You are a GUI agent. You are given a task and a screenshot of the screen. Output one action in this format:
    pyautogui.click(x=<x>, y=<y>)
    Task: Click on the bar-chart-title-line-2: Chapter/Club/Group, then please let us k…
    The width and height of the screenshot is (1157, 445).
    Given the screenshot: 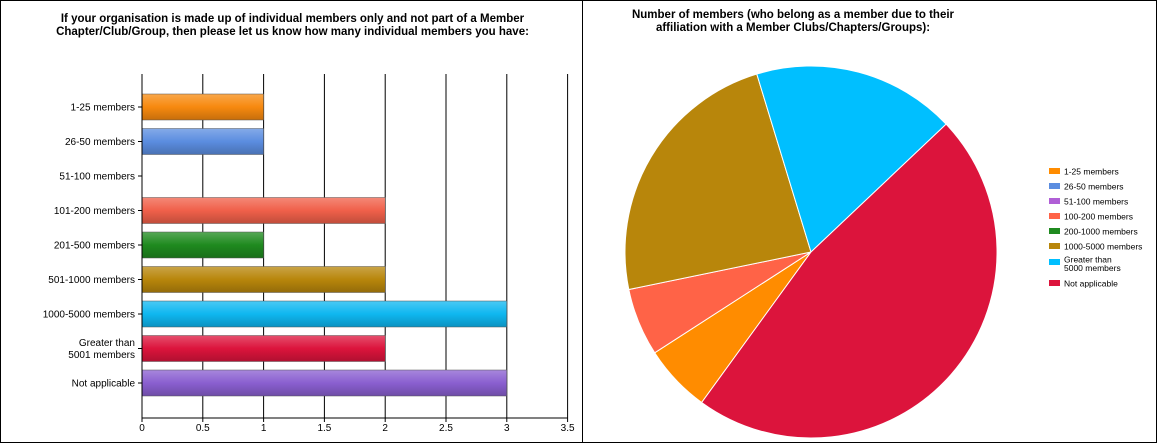 What is the action you would take?
    pyautogui.click(x=292, y=32)
    